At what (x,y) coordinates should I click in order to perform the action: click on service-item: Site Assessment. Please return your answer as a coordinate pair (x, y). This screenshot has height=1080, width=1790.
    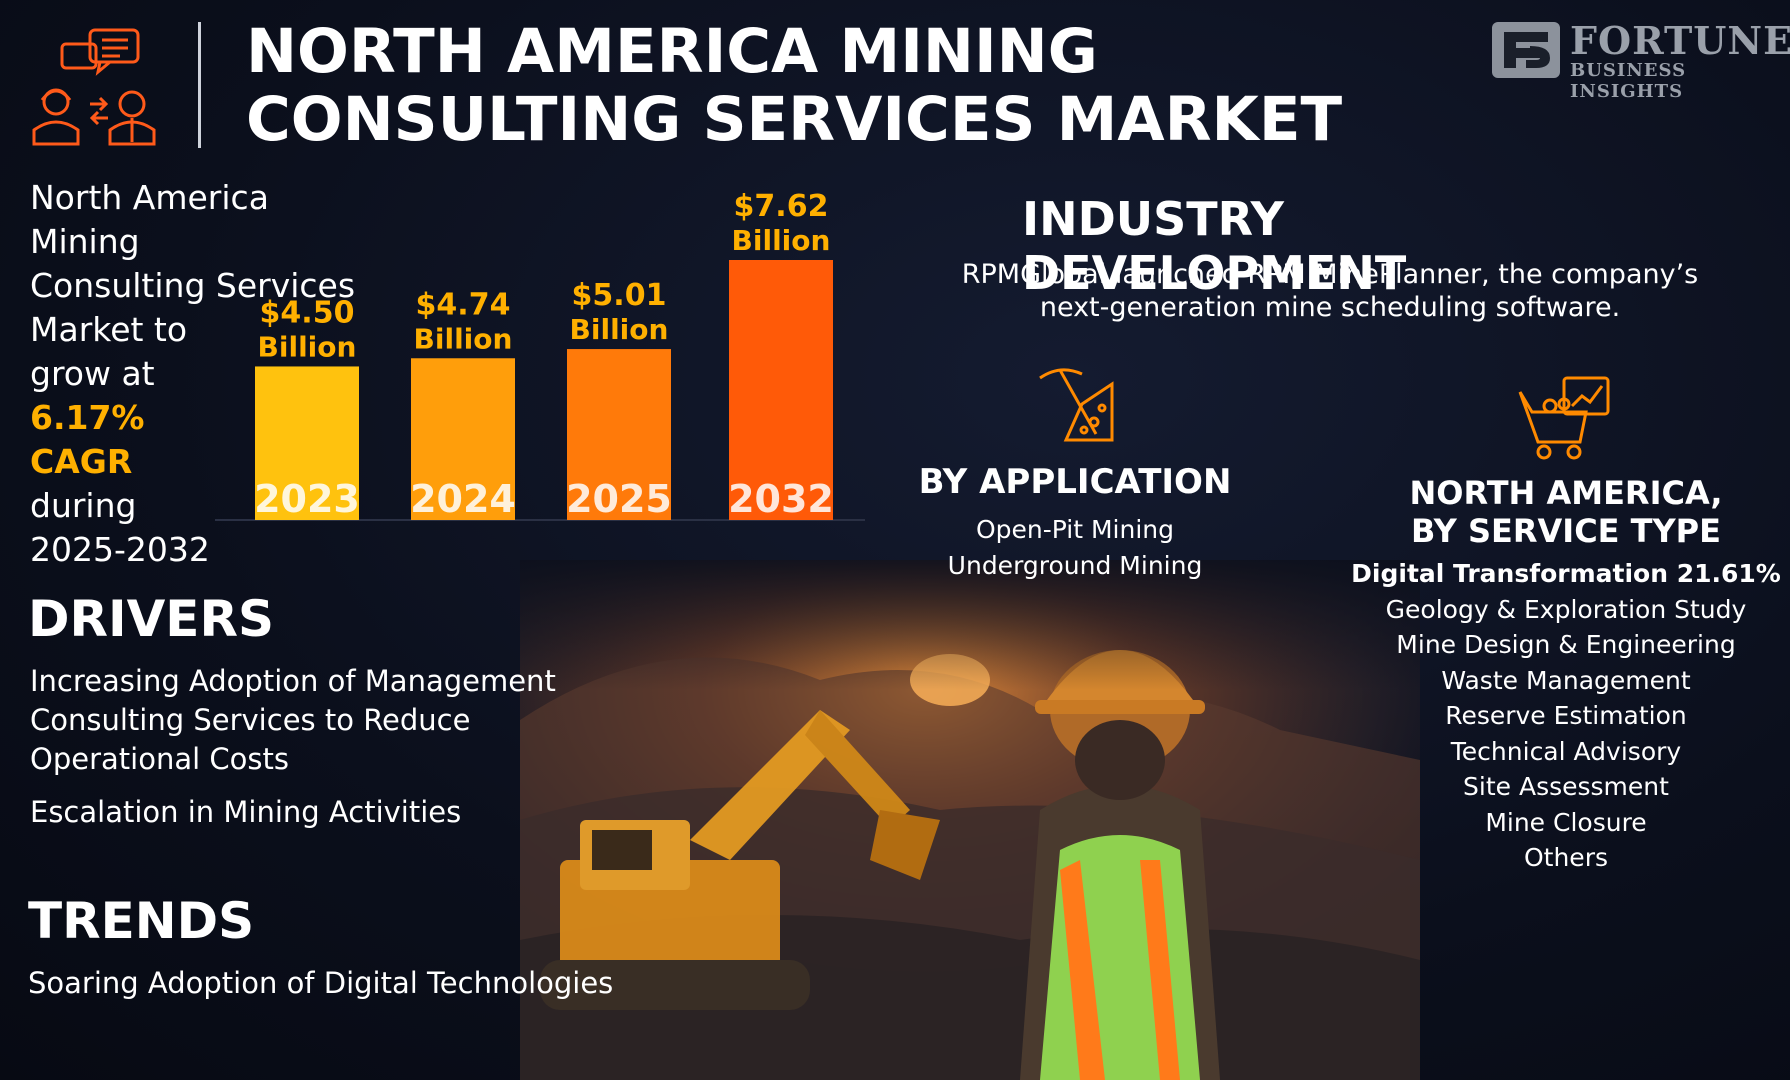
    Looking at the image, I should click on (1566, 786).